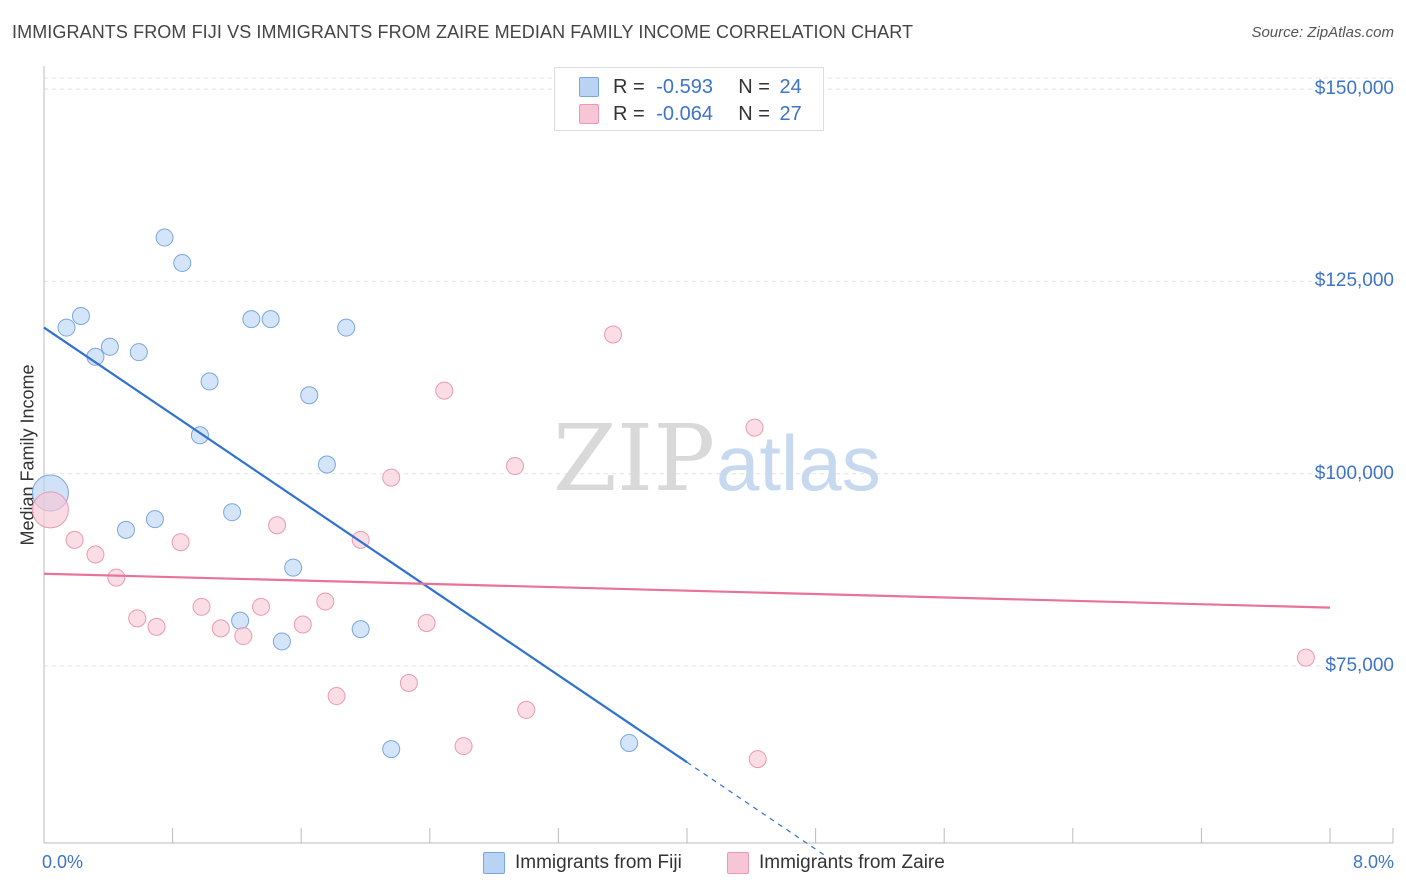 This screenshot has width=1406, height=892. I want to click on x-tick-label: 0.0%, so click(63, 862).